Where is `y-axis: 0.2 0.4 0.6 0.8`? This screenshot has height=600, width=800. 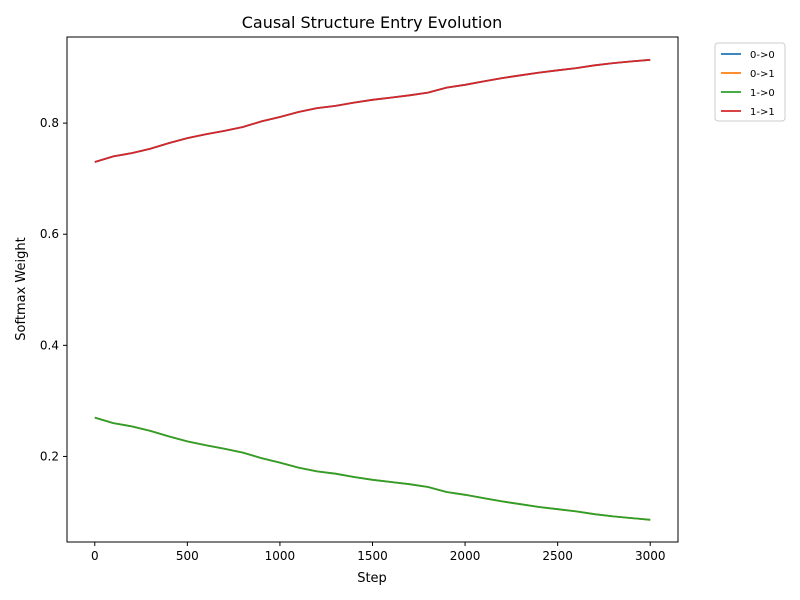 y-axis: 0.2 0.4 0.6 0.8 is located at coordinates (53, 289).